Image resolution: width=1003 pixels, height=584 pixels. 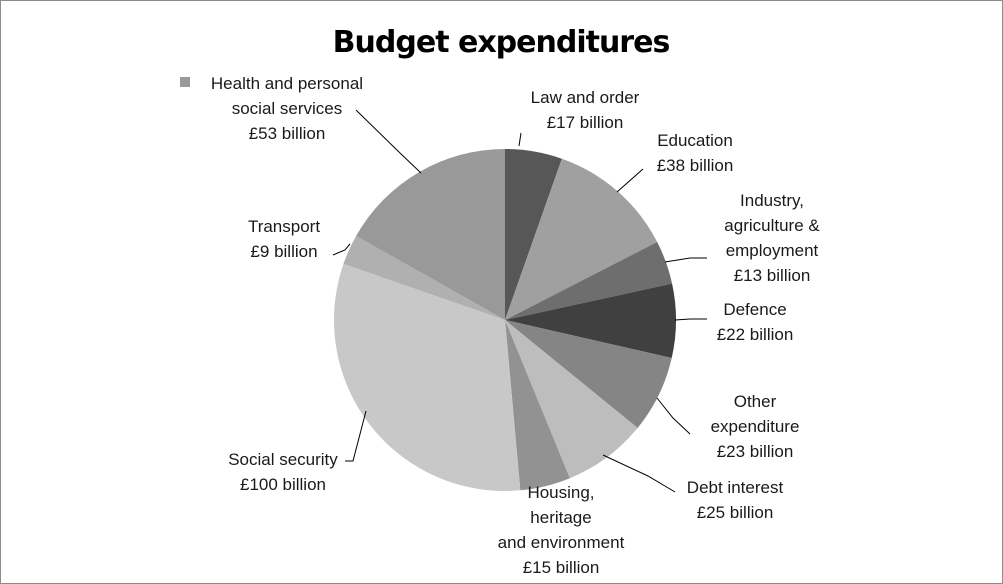 I want to click on slice-label-line: employment, so click(x=772, y=250).